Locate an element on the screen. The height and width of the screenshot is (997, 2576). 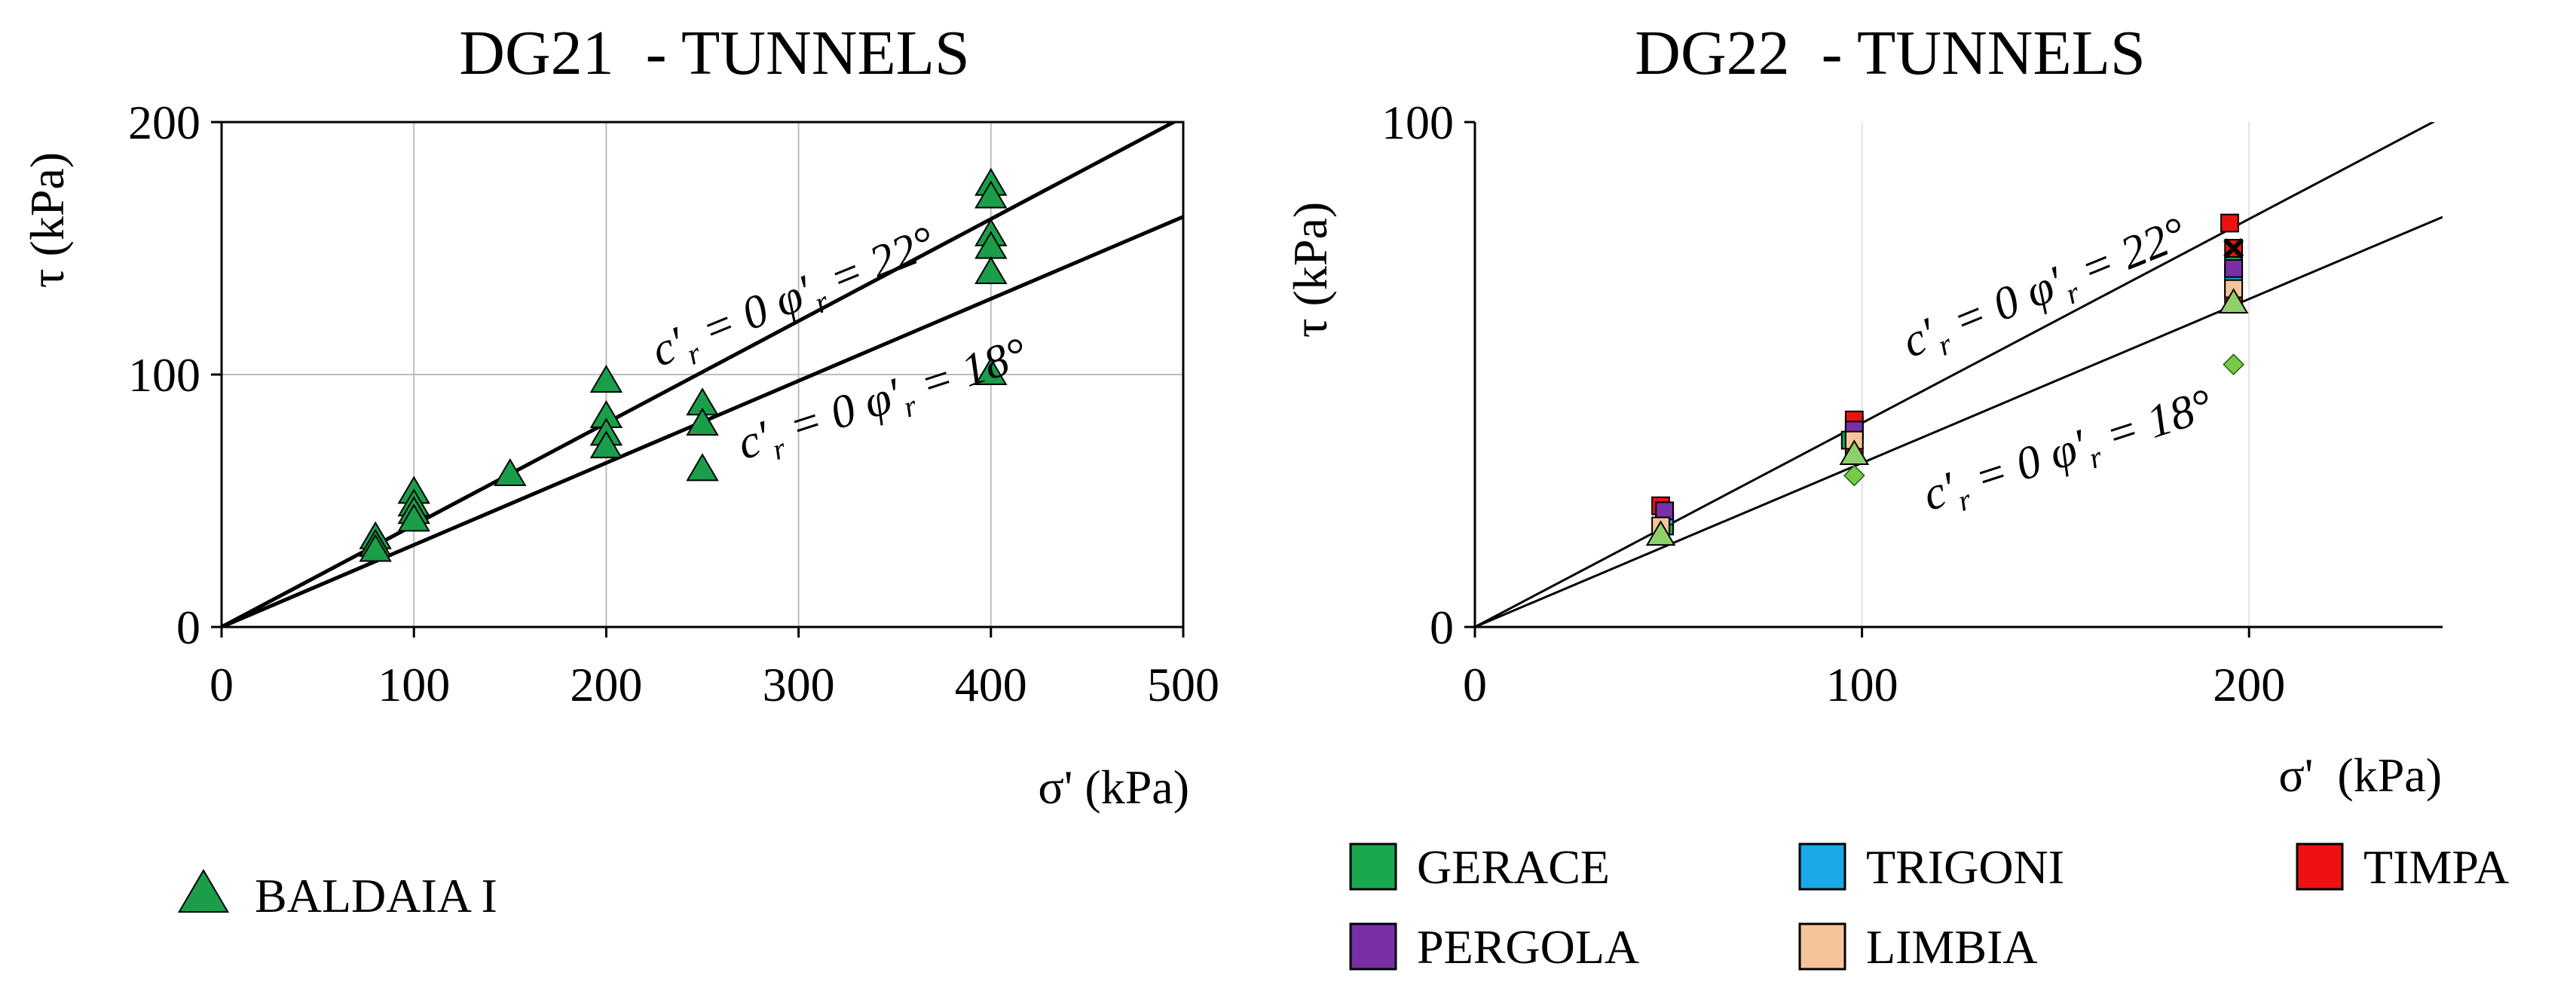
chart-dg22-x-axis-label: σ' (kPa) is located at coordinates (2360, 775).